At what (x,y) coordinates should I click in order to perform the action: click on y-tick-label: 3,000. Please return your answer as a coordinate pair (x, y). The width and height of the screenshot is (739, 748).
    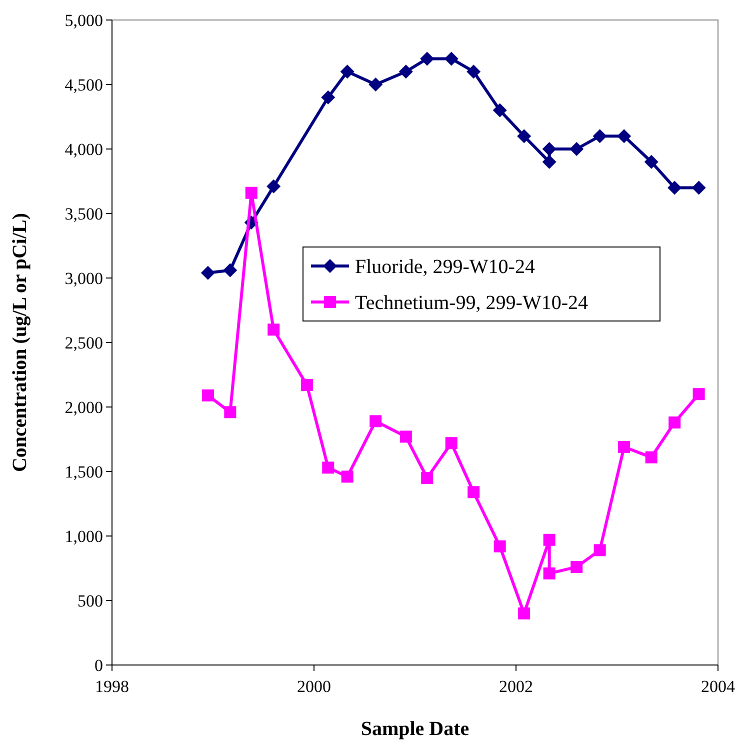
    Looking at the image, I should click on (83, 278).